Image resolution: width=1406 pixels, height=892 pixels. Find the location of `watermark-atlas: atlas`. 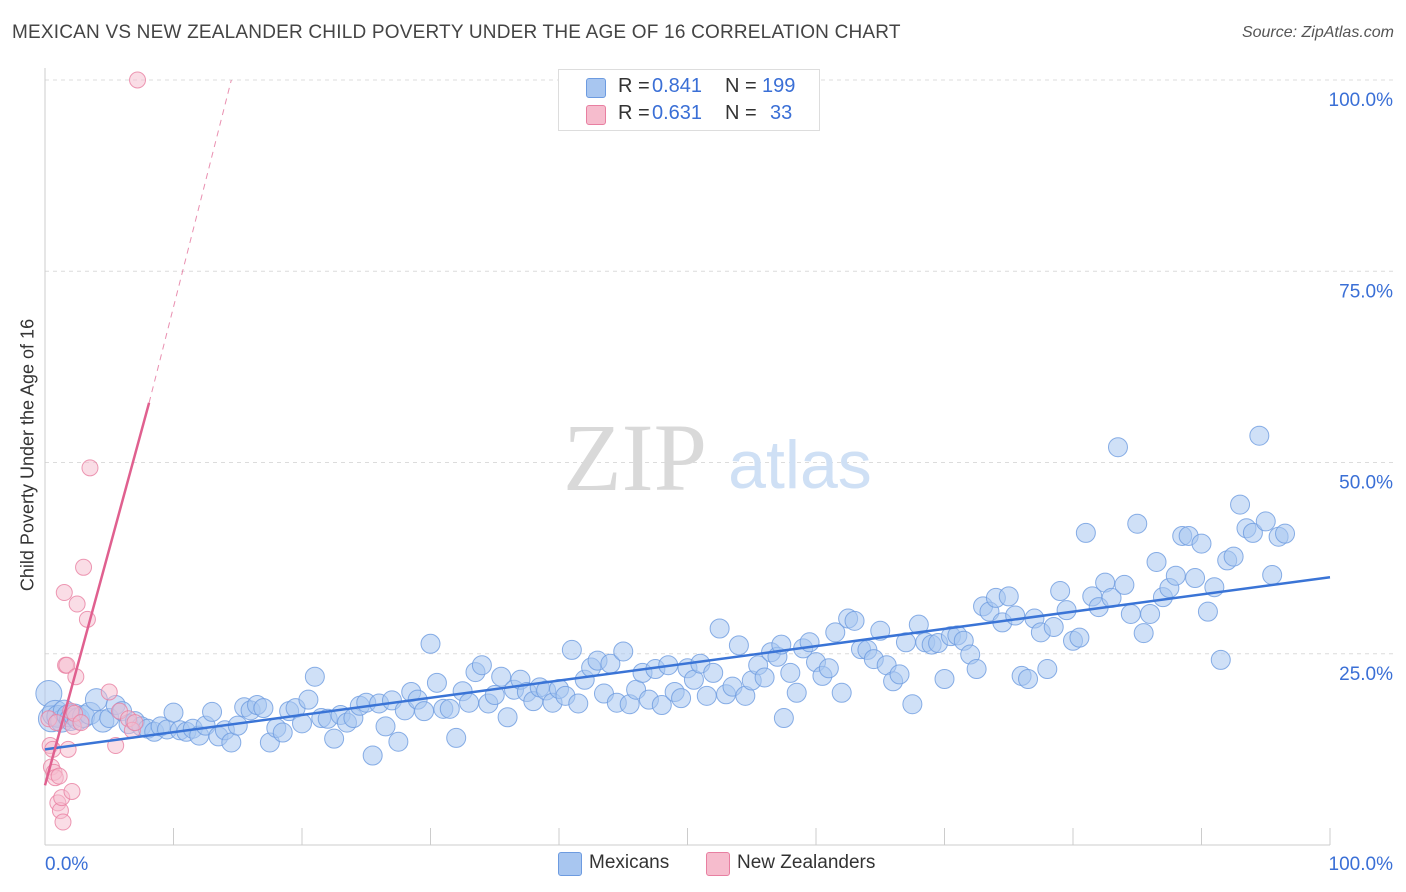

watermark-atlas: atlas is located at coordinates (800, 465).